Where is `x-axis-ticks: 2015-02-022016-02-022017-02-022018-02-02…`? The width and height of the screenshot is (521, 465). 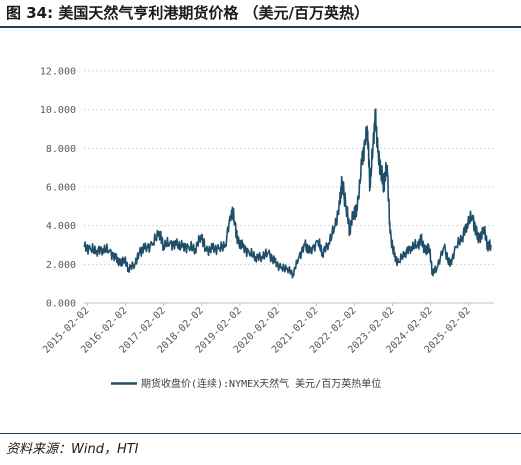 x-axis-ticks: 2015-02-022016-02-022017-02-022018-02-02… is located at coordinates (257, 329).